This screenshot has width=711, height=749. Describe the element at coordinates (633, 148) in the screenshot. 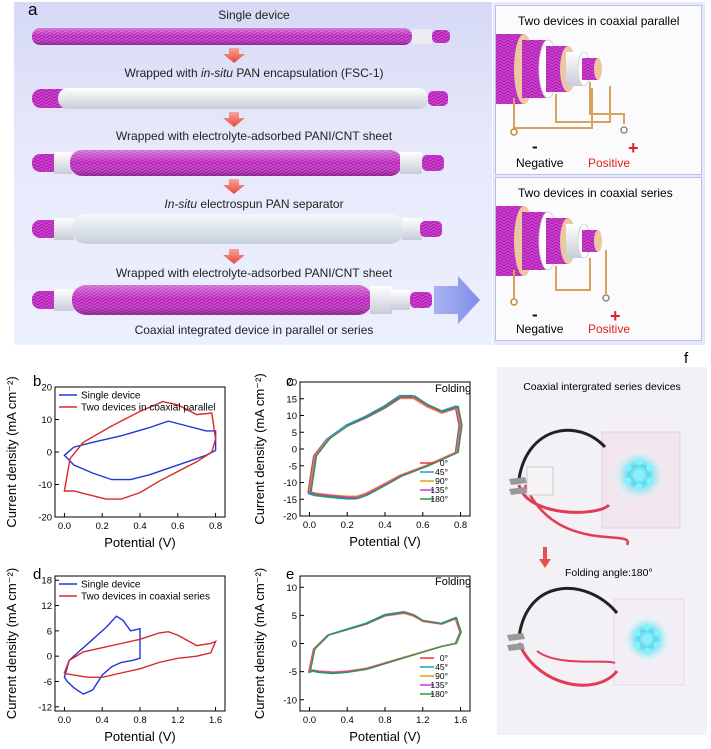

I see `plus-sign: +` at that location.